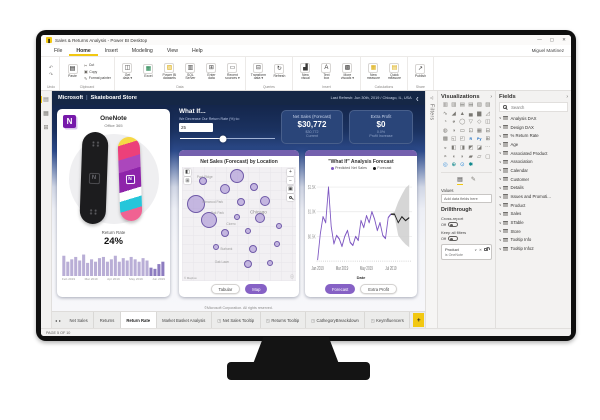 This screenshot has width=600, height=420. Describe the element at coordinates (453, 113) in the screenshot. I see `viz-type-icon: ◢` at that location.